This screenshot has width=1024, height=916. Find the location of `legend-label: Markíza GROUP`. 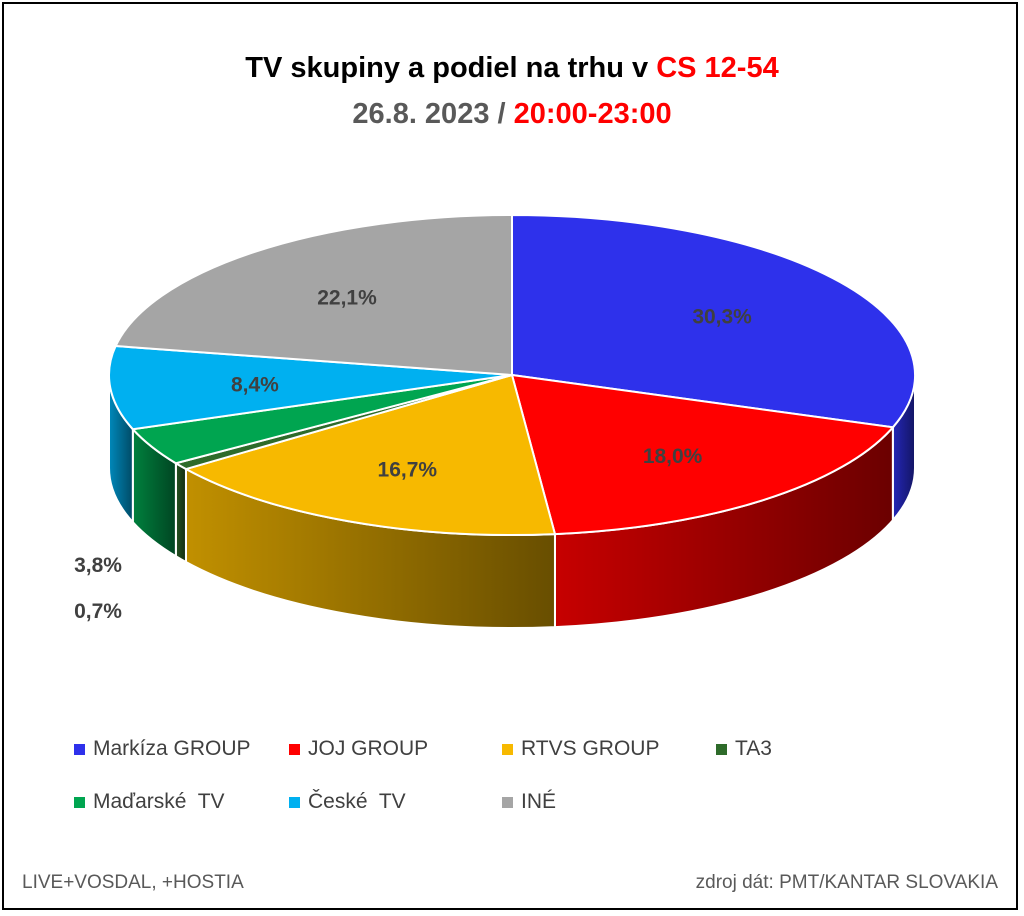

legend-label: Markíza GROUP is located at coordinates (172, 748).